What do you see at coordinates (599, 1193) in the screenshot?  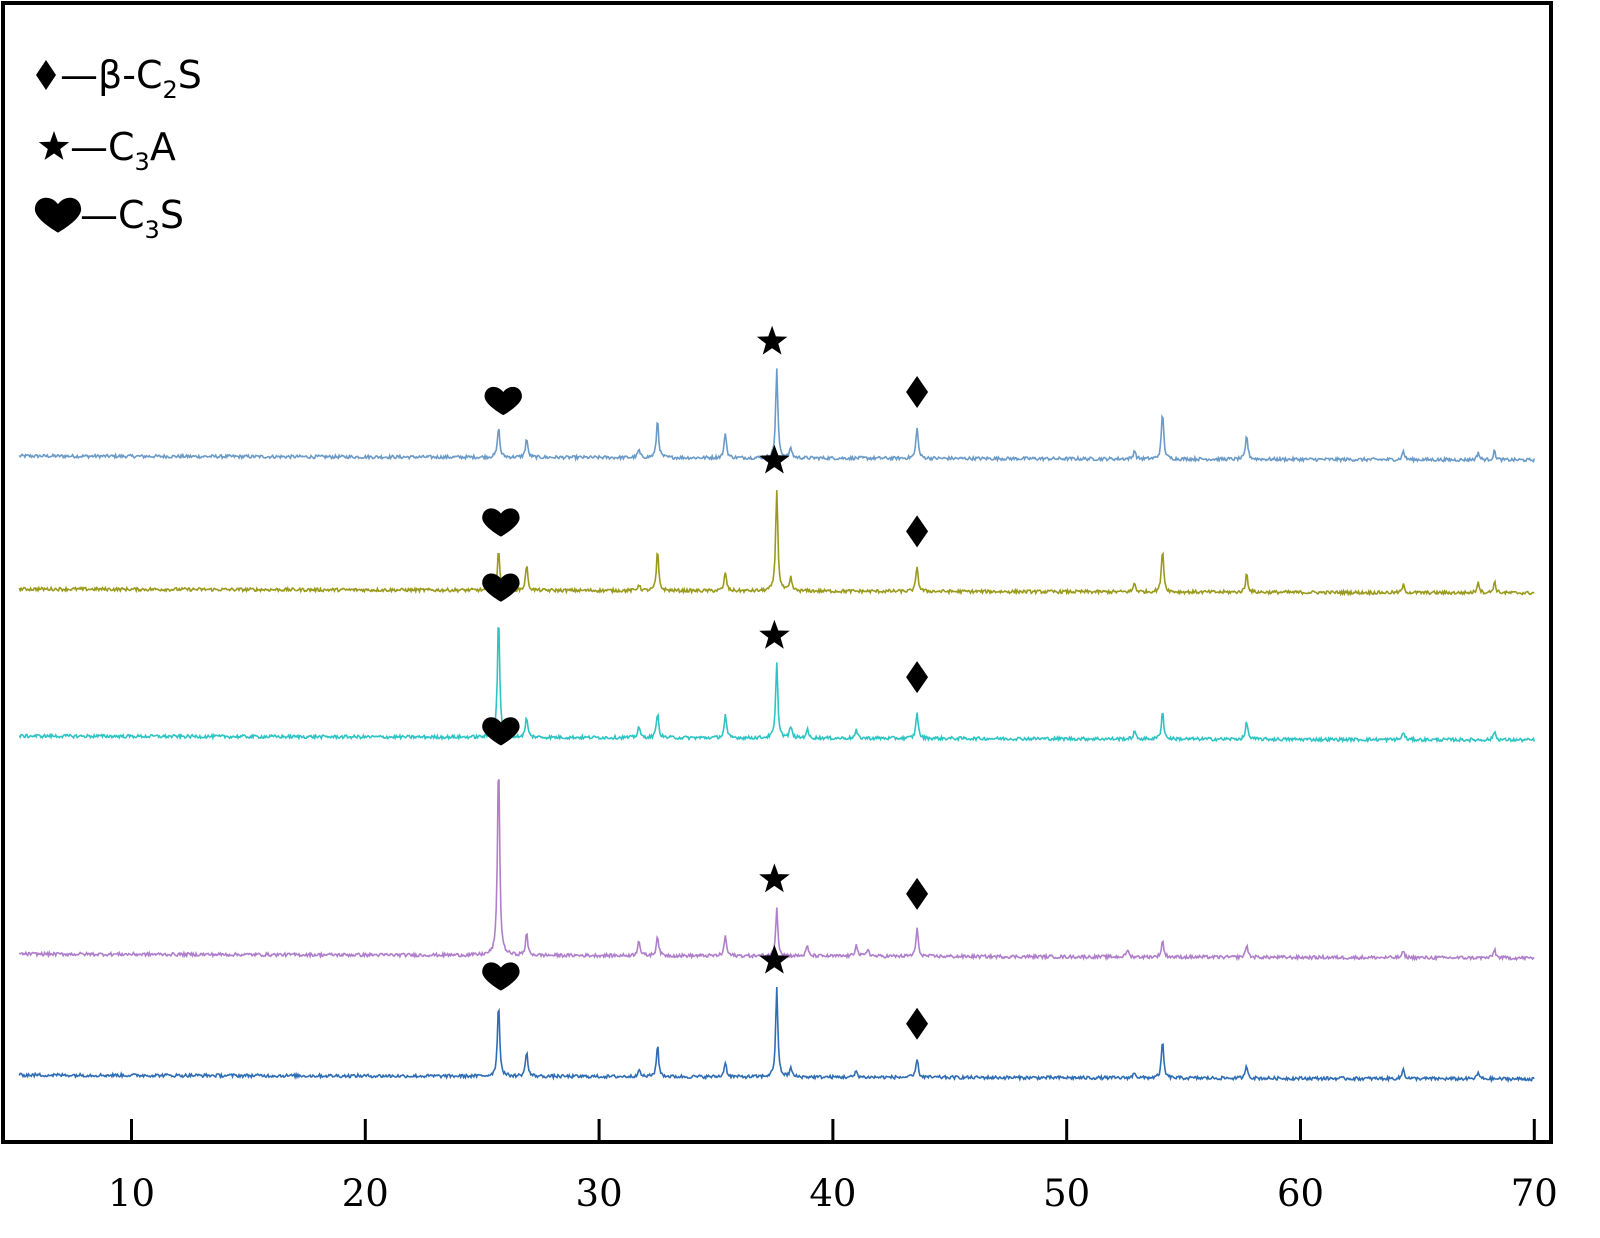 I see `x-tick-label: 30` at bounding box center [599, 1193].